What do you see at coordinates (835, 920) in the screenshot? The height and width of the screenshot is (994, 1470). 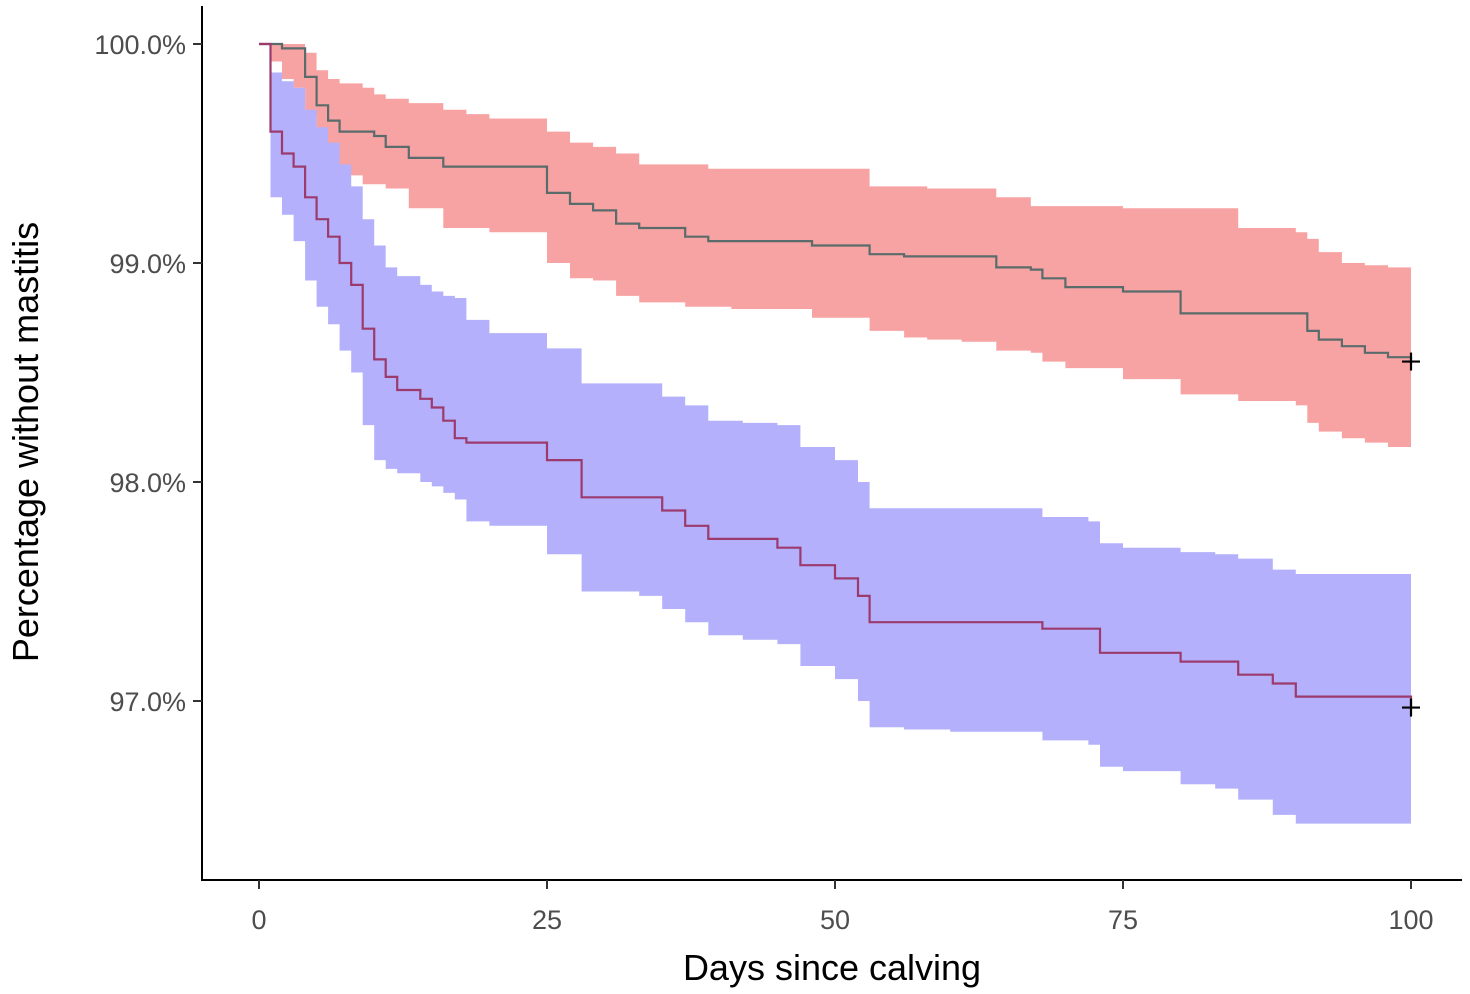 I see `x-tick-label: 50` at bounding box center [835, 920].